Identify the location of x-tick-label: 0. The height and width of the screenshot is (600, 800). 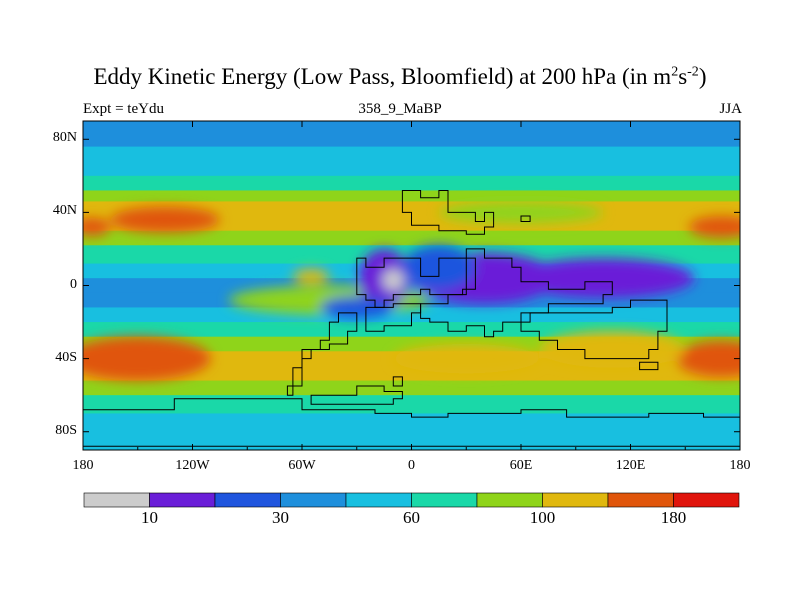
(411, 465).